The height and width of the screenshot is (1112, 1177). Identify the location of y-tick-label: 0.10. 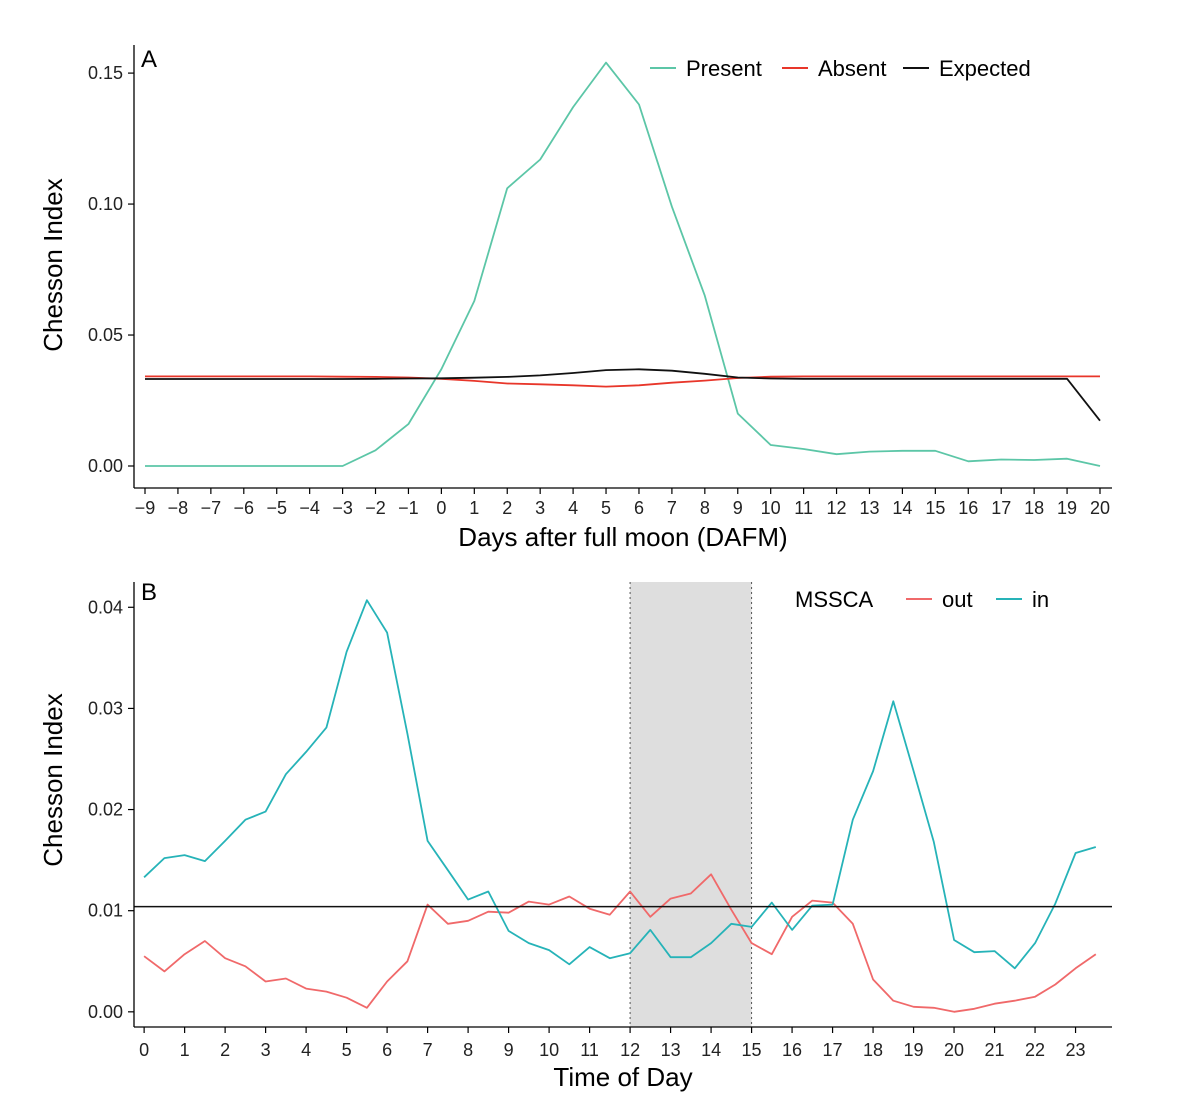
(105, 204).